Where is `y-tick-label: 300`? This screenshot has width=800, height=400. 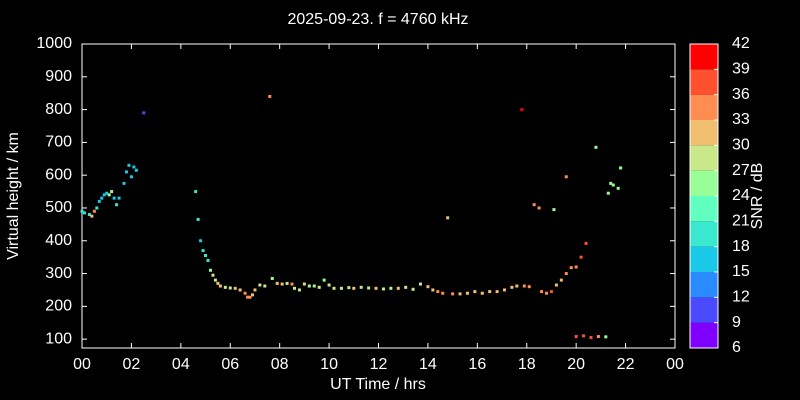
y-tick-label: 300 is located at coordinates (58, 273).